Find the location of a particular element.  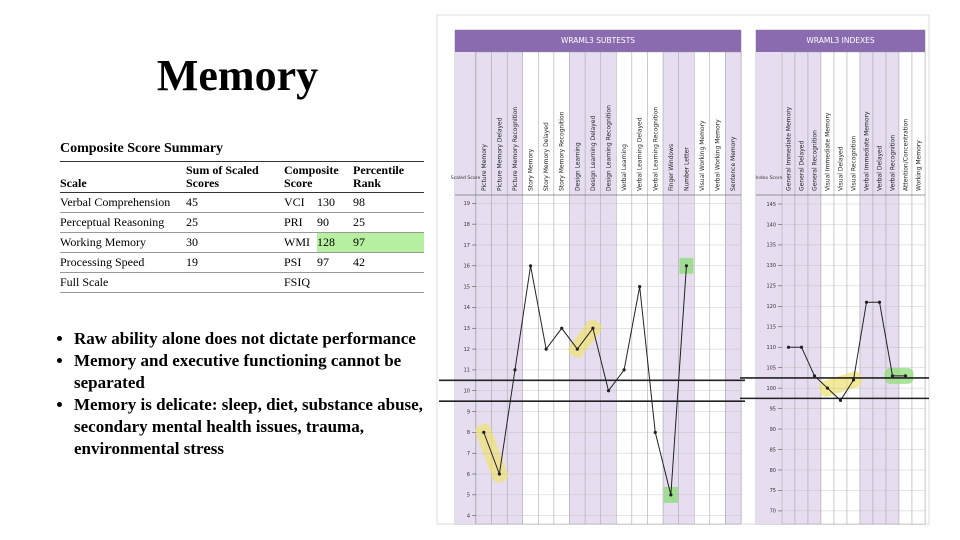

y-tick-label: 95 is located at coordinates (773, 409).